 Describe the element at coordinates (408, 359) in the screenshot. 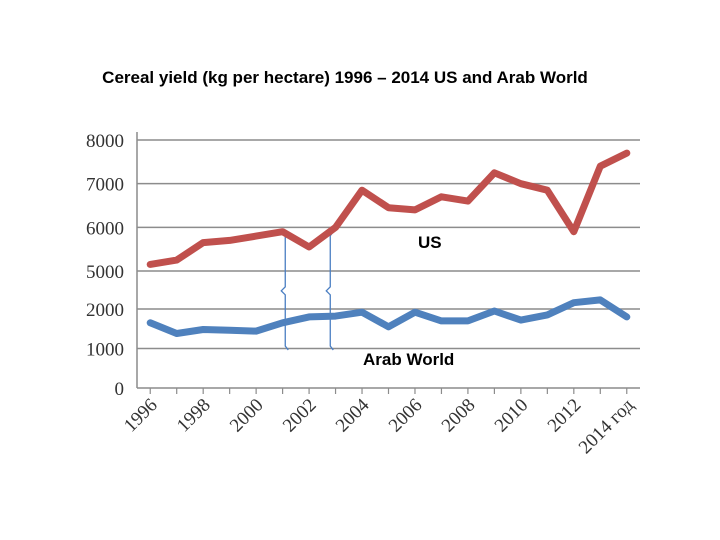

I see `series-label-arab-world: Arab World` at that location.